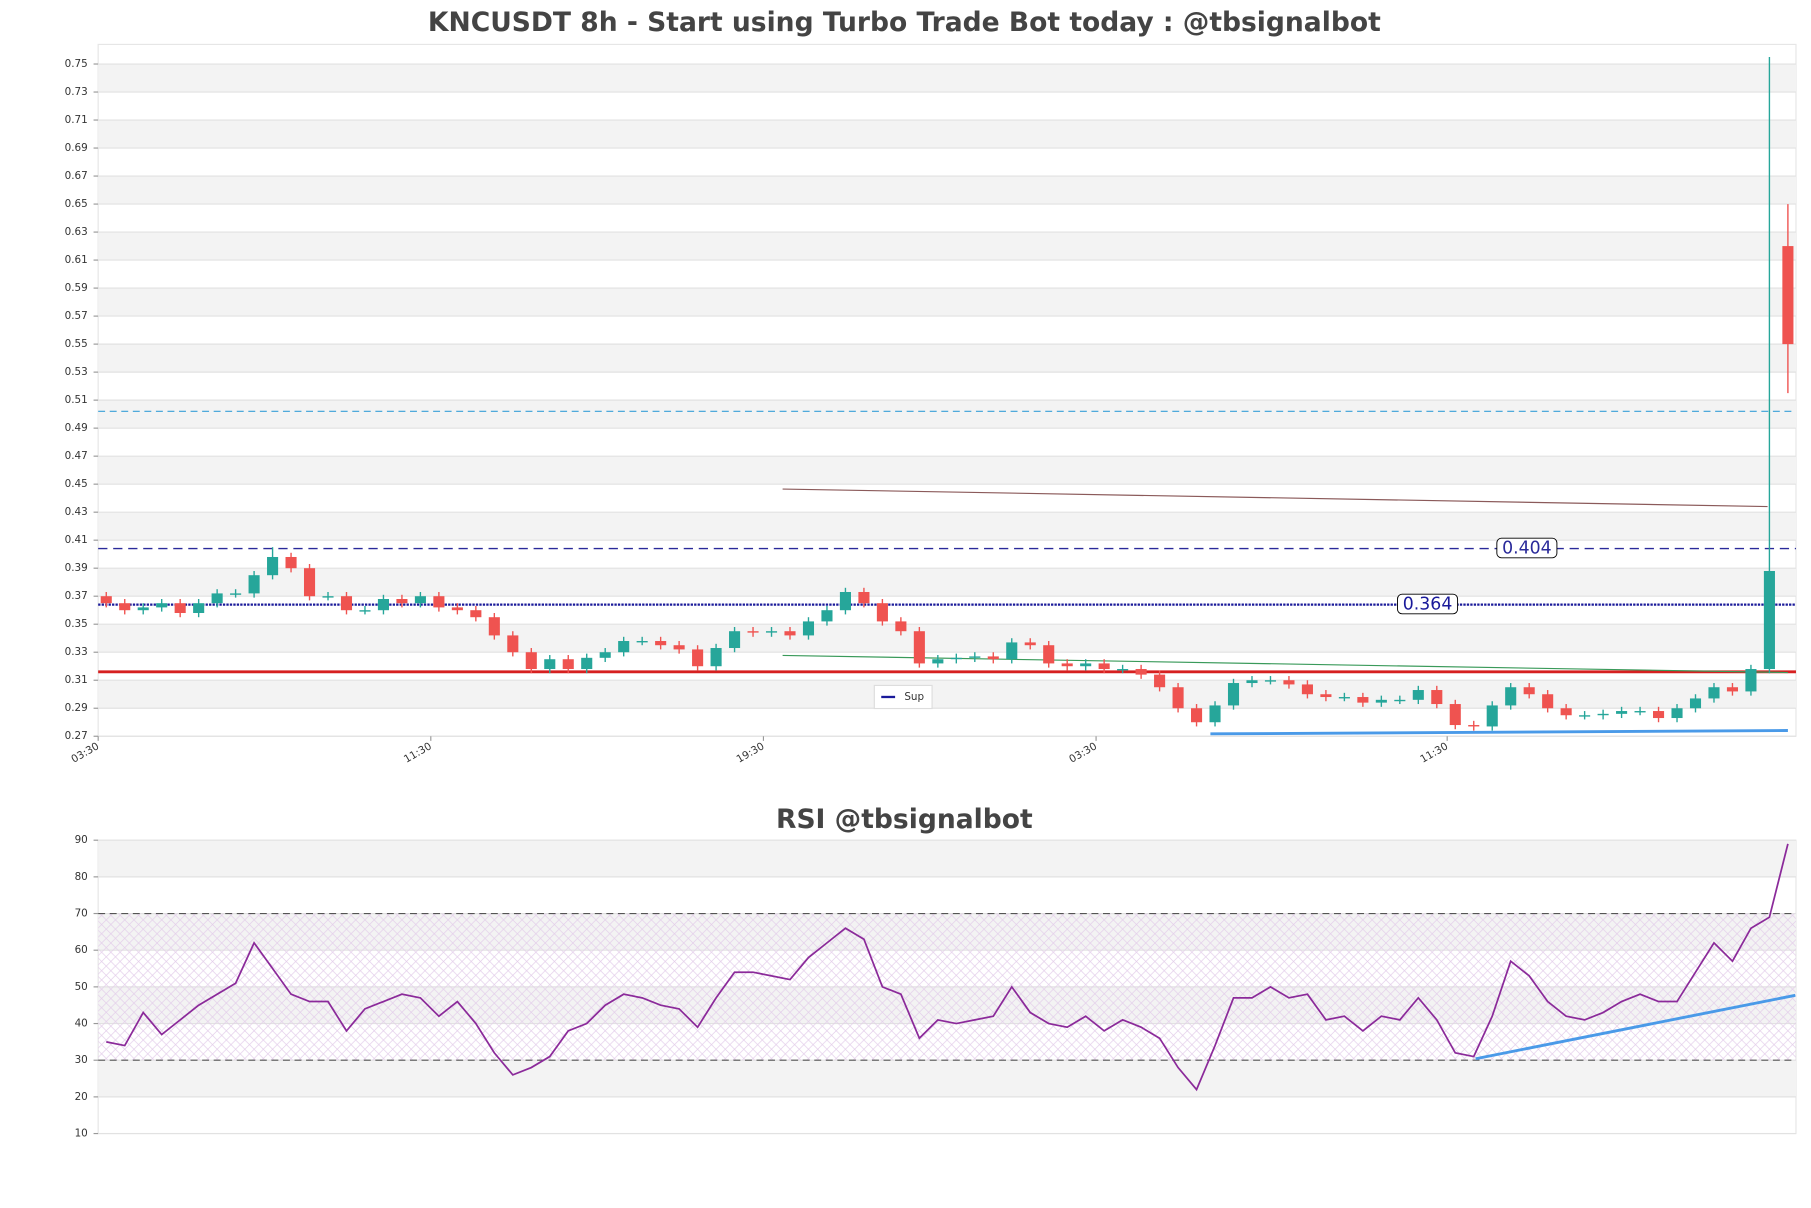 This screenshot has width=1811, height=1208. What do you see at coordinates (76, 624) in the screenshot?
I see `y-tick-label: 0.35` at bounding box center [76, 624].